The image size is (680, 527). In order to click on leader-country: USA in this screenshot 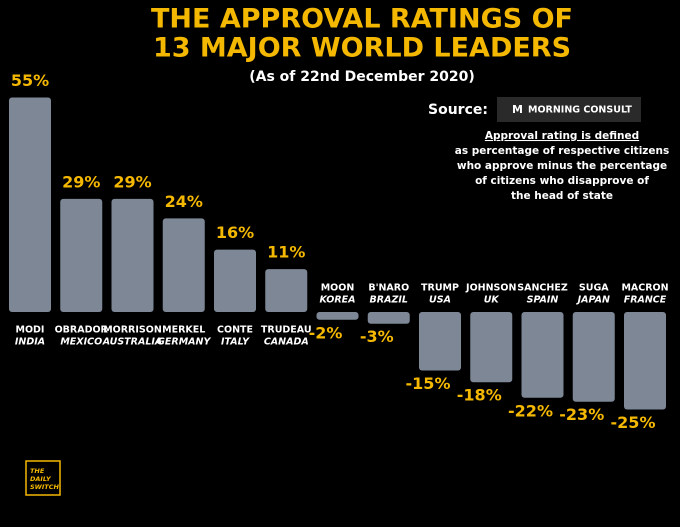, I will do `click(440, 300)`.